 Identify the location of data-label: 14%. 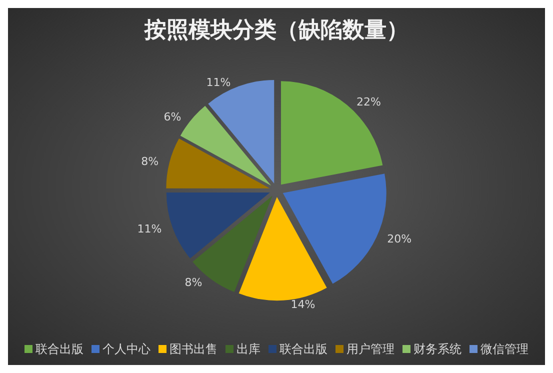
(303, 304).